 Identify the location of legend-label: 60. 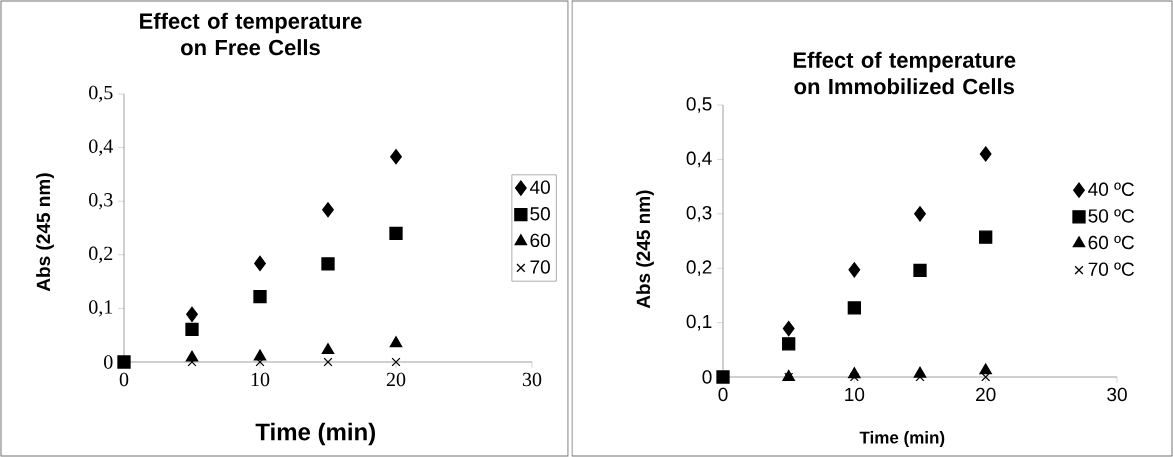
(540, 240).